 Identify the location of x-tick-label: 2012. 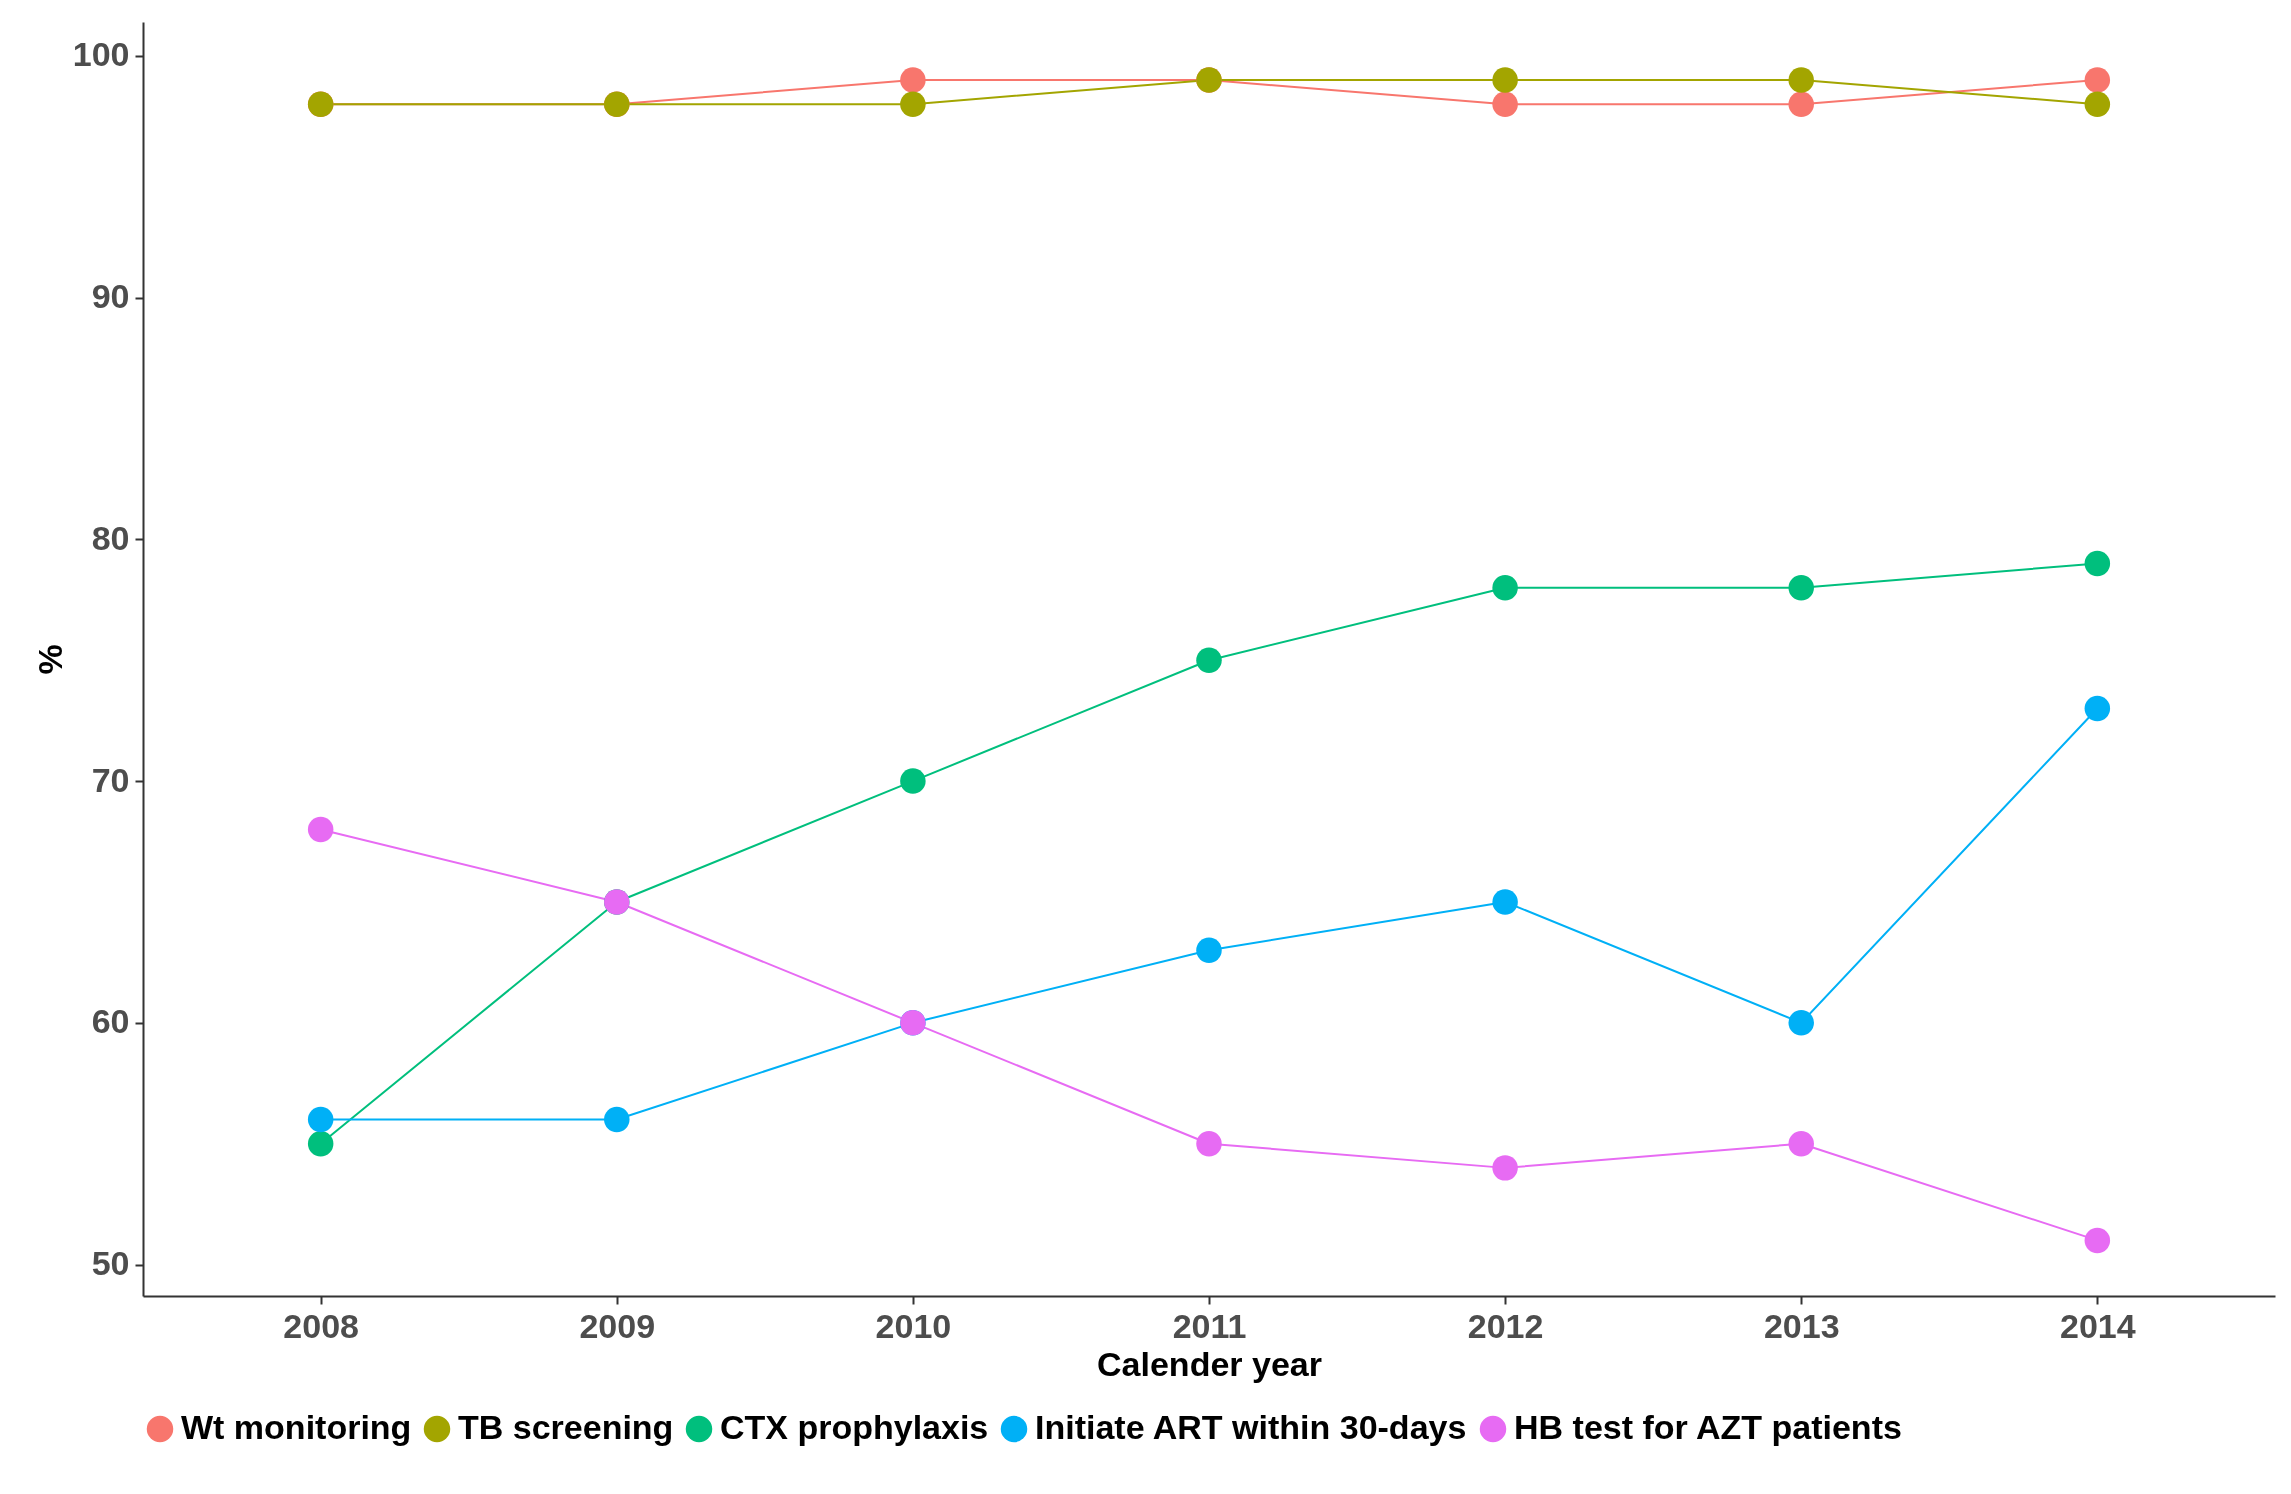
(1505, 1325).